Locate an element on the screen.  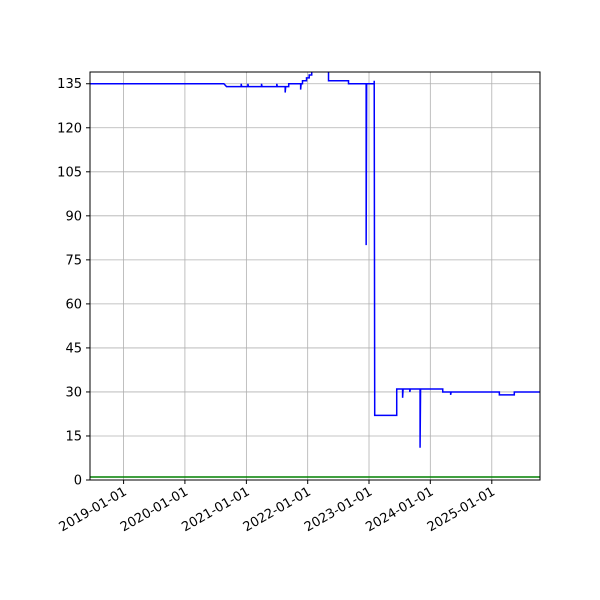
y-tick-label: 120 is located at coordinates (69, 128).